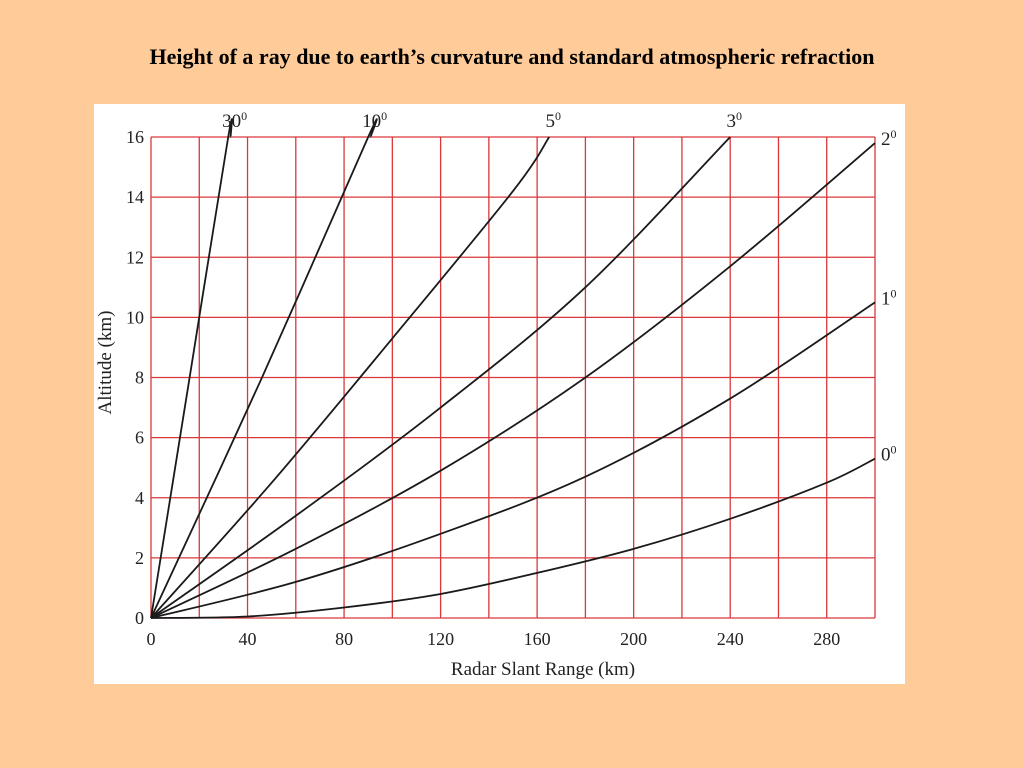 This screenshot has width=1024, height=768. What do you see at coordinates (191, 368) in the screenshot?
I see `series-line-30-deg` at bounding box center [191, 368].